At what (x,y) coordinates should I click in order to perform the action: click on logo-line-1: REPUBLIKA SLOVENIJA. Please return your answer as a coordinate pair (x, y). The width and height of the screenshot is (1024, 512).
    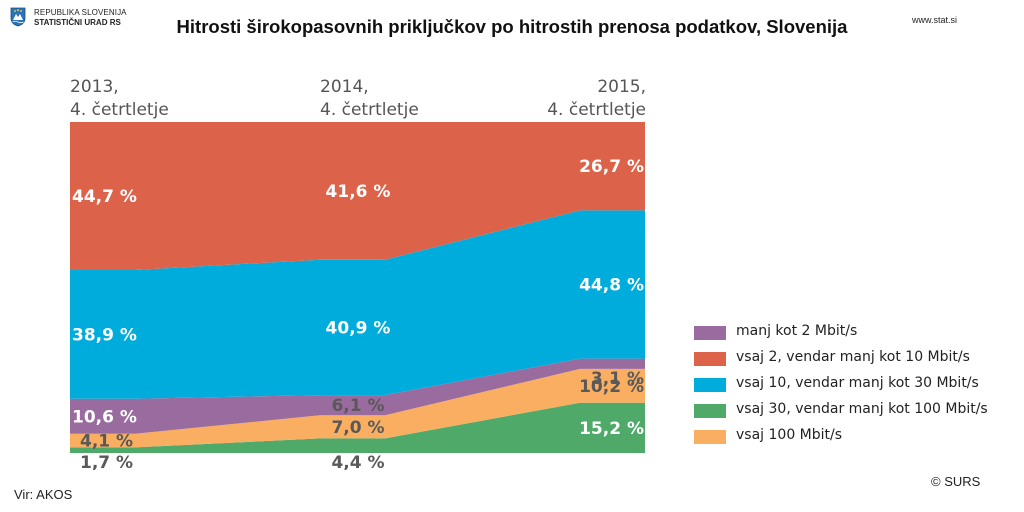
    Looking at the image, I should click on (80, 12).